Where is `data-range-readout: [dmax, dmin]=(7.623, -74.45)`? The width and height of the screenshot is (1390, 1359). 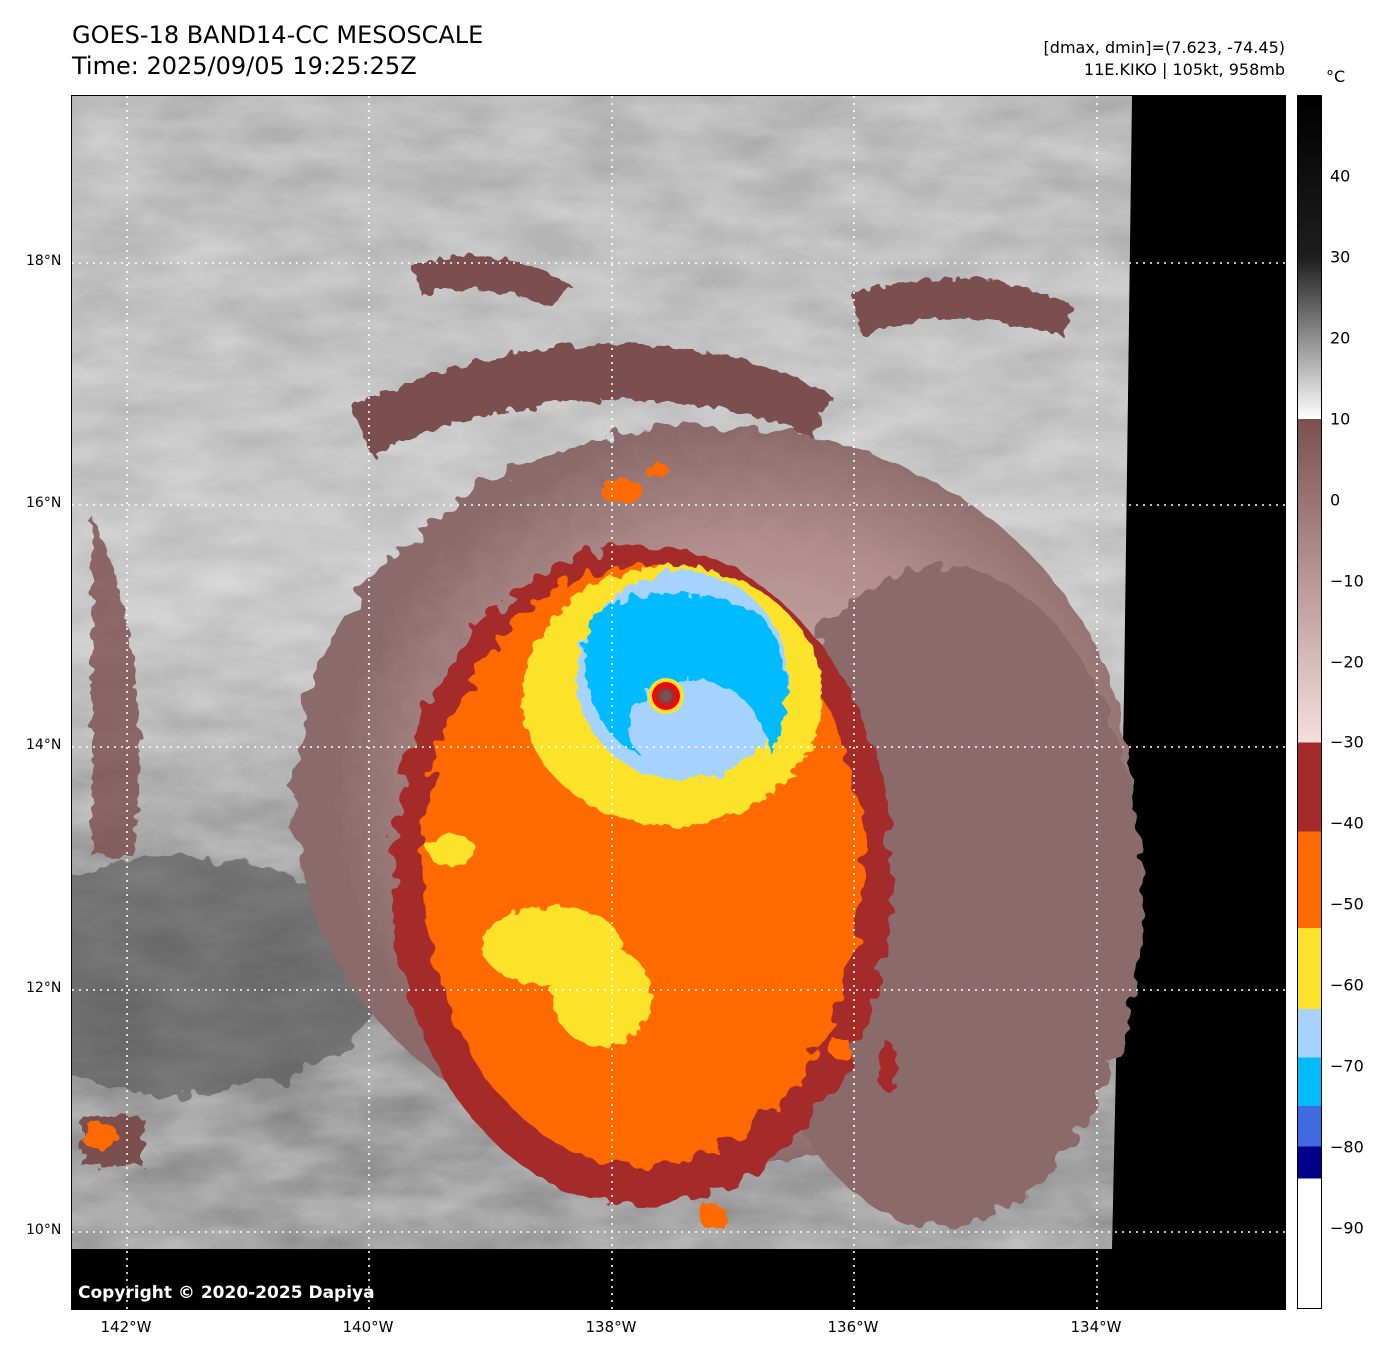 data-range-readout: [dmax, dmin]=(7.623, -74.45) is located at coordinates (1164, 47).